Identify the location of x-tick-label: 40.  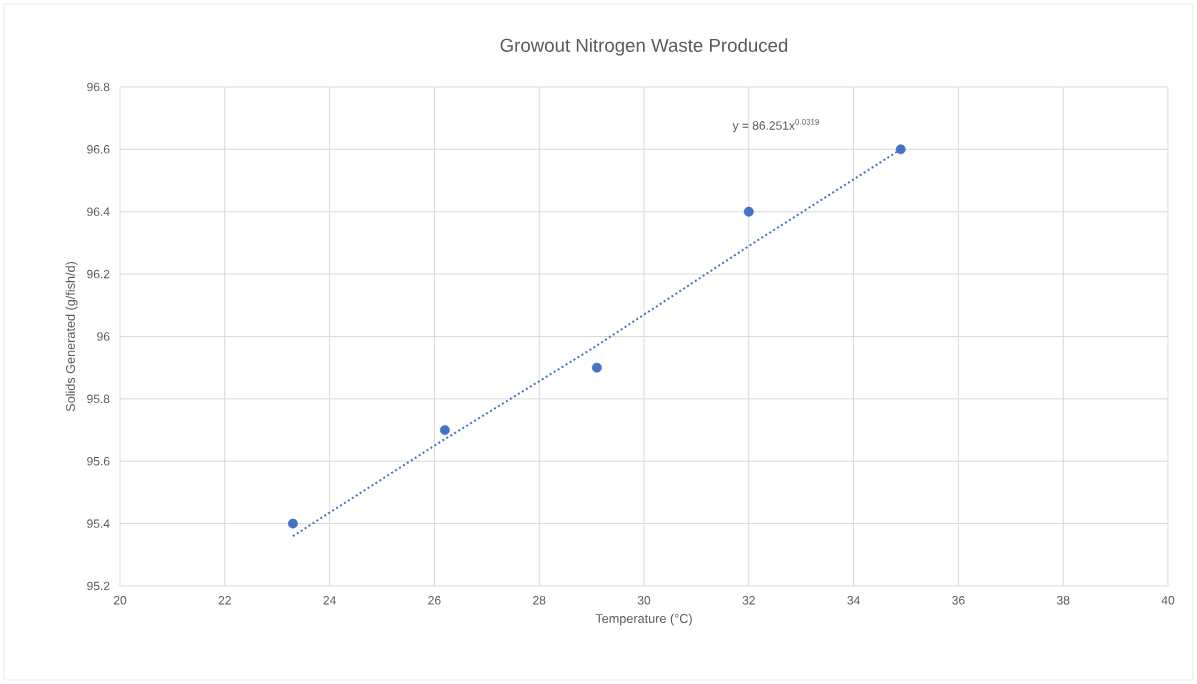
(1168, 600).